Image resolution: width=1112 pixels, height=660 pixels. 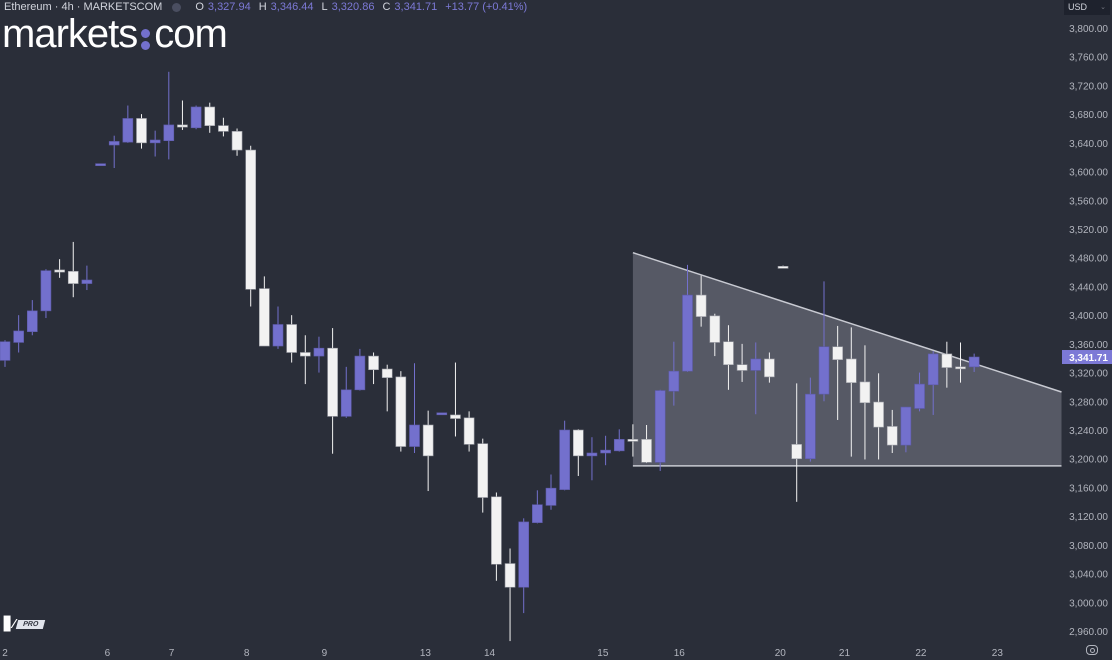 What do you see at coordinates (1087, 7) in the screenshot?
I see `currency-dropdown: USD ⌄` at bounding box center [1087, 7].